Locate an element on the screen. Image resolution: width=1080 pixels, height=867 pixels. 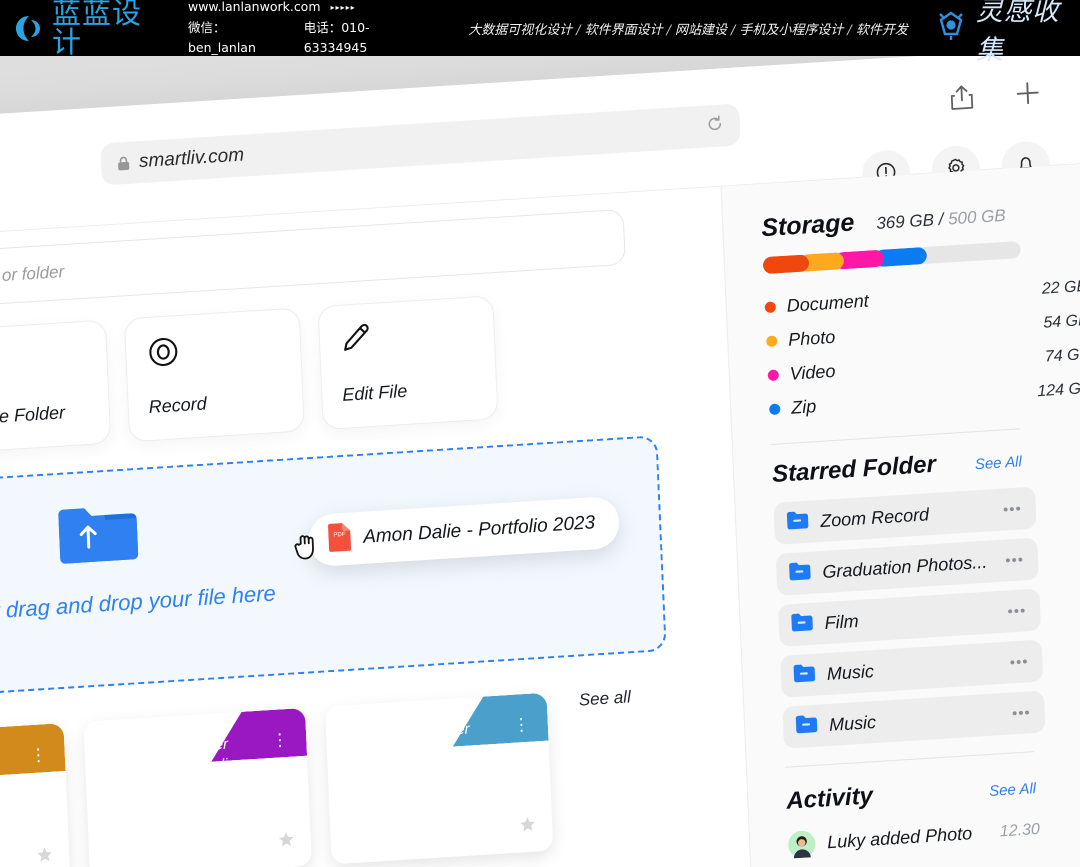
brand-logo: 蓝蓝设计 is located at coordinates (89, 28).